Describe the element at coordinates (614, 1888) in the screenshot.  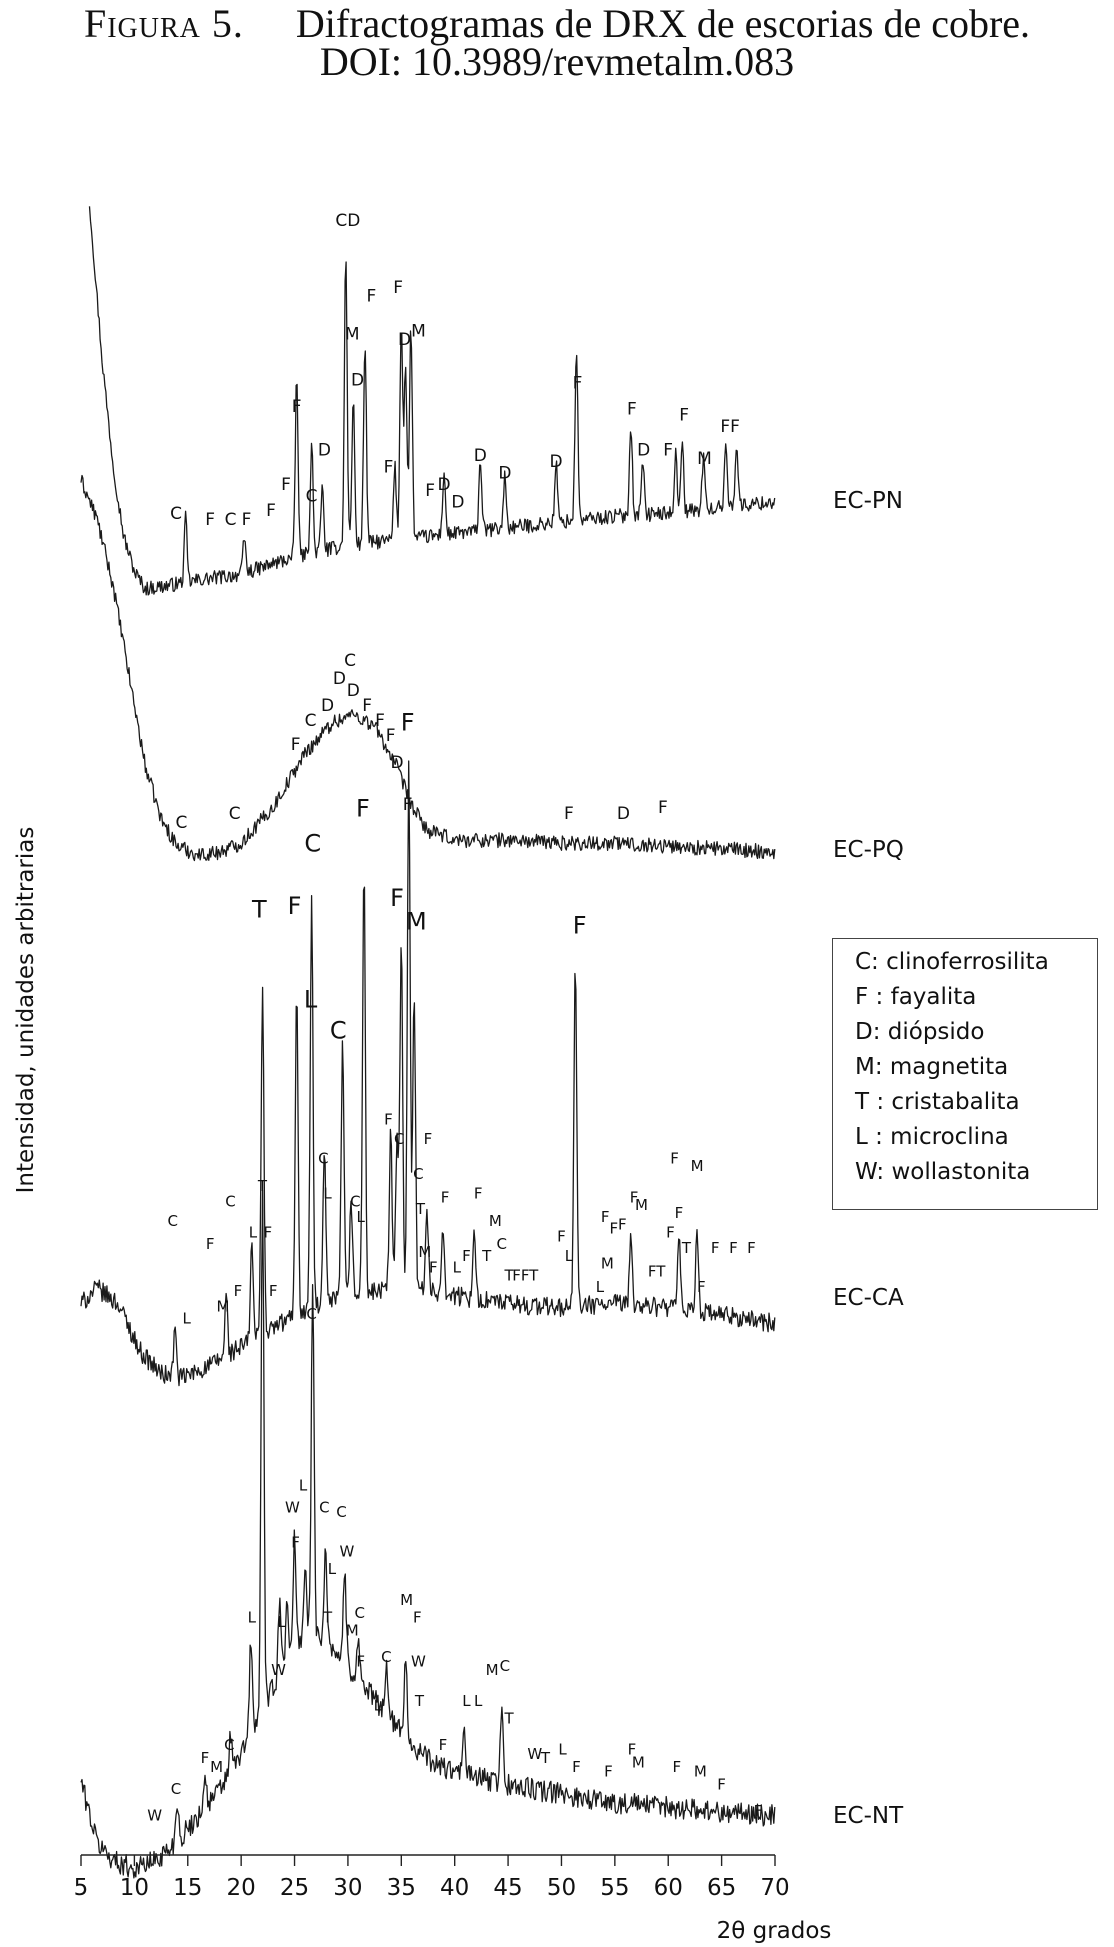
I see `x-tick-label: 55` at that location.